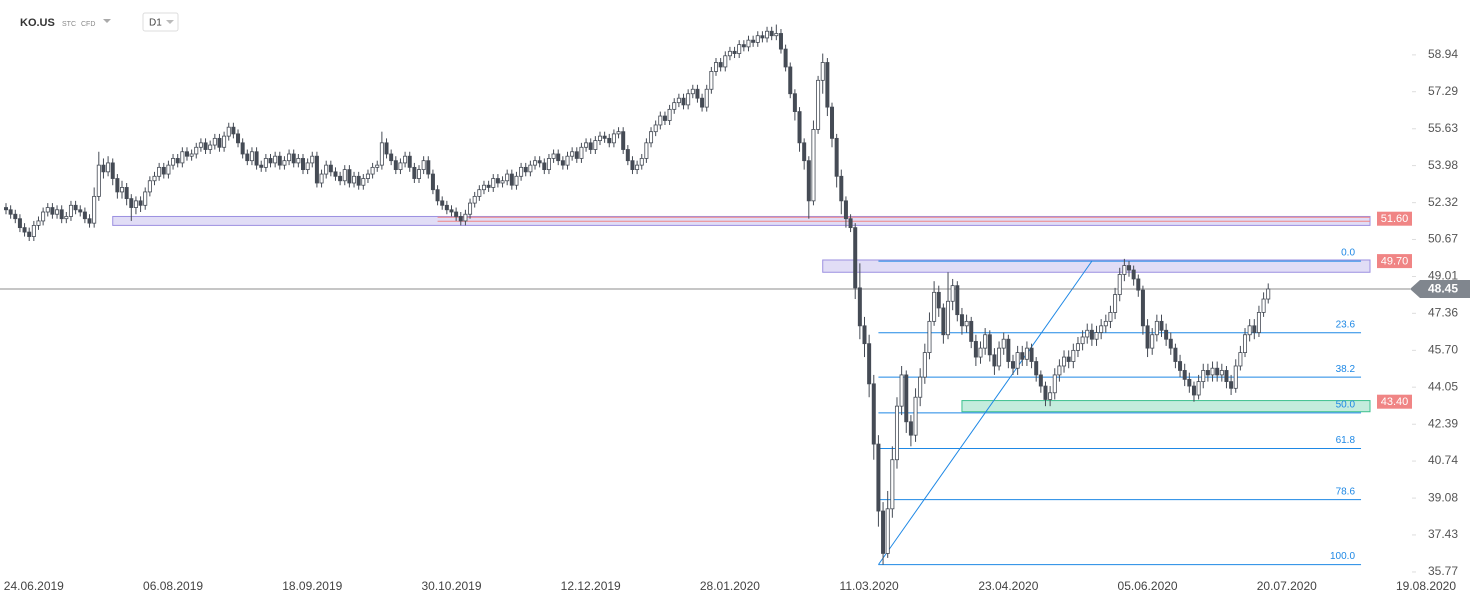 The width and height of the screenshot is (1482, 604). I want to click on x-tick-label: 12.12.2019, so click(591, 586).